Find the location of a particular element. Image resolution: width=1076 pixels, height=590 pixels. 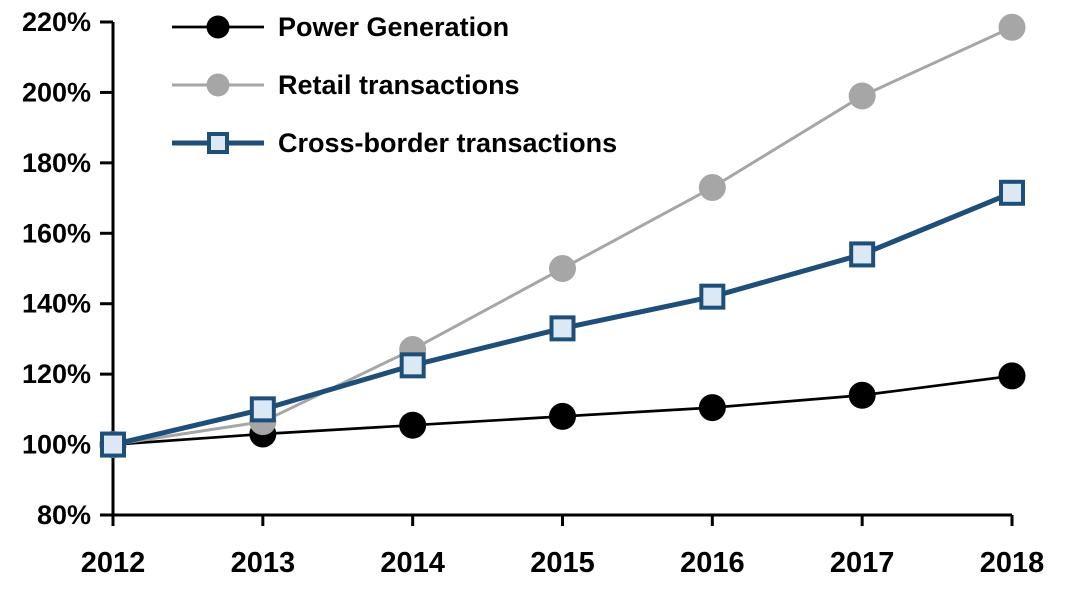

retail-transactions-line-swatch-icon is located at coordinates (218, 85).